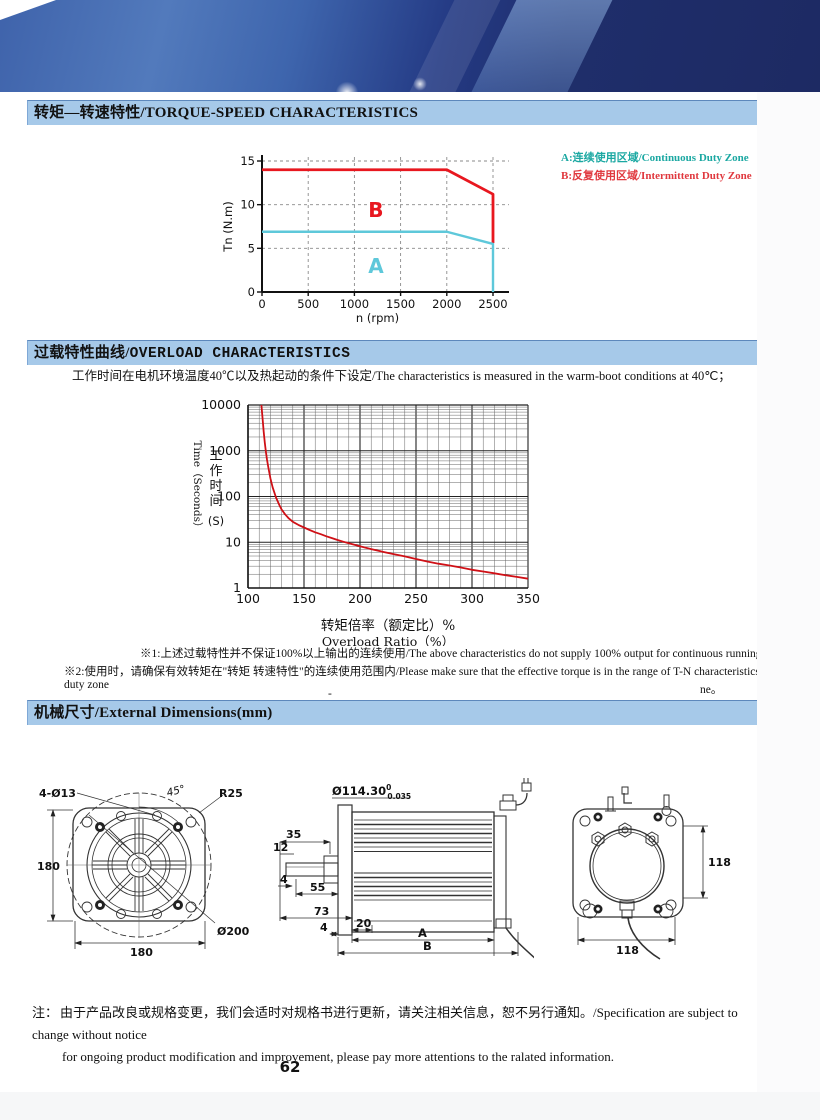 The width and height of the screenshot is (820, 1120). I want to click on page-right-margin, so click(788, 592).